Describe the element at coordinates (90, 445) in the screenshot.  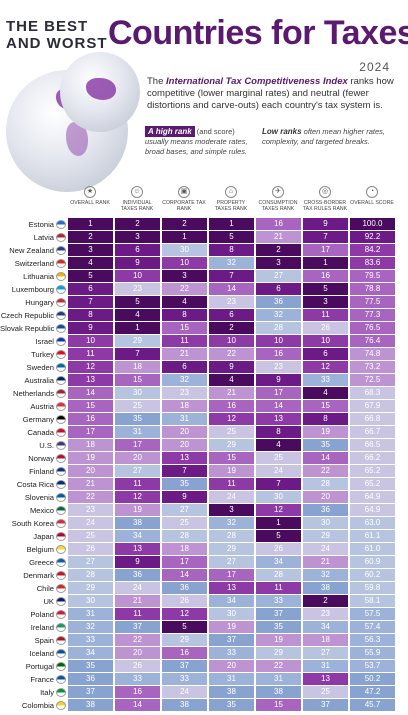
I see `rank-cell: 18` at that location.